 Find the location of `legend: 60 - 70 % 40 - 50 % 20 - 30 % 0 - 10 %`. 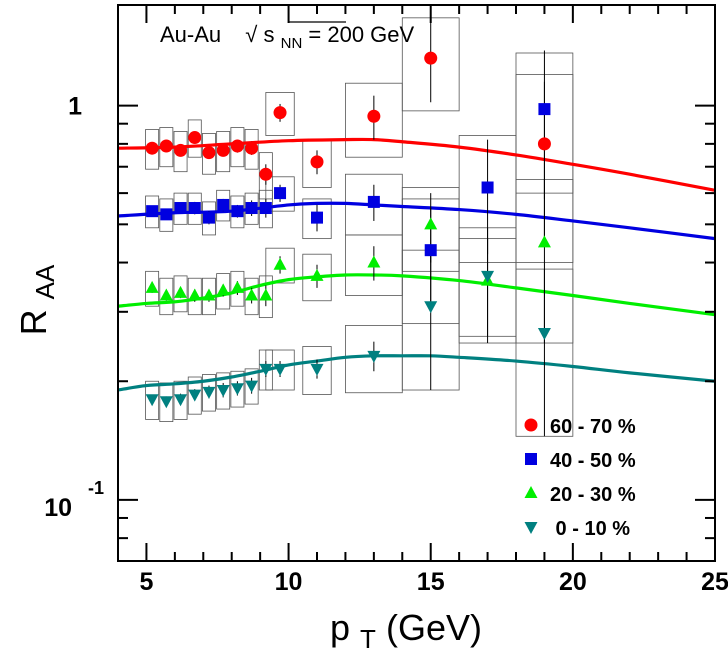

legend: 60 - 70 % 40 - 50 % 20 - 30 % 0 - 10 % is located at coordinates (580, 478).